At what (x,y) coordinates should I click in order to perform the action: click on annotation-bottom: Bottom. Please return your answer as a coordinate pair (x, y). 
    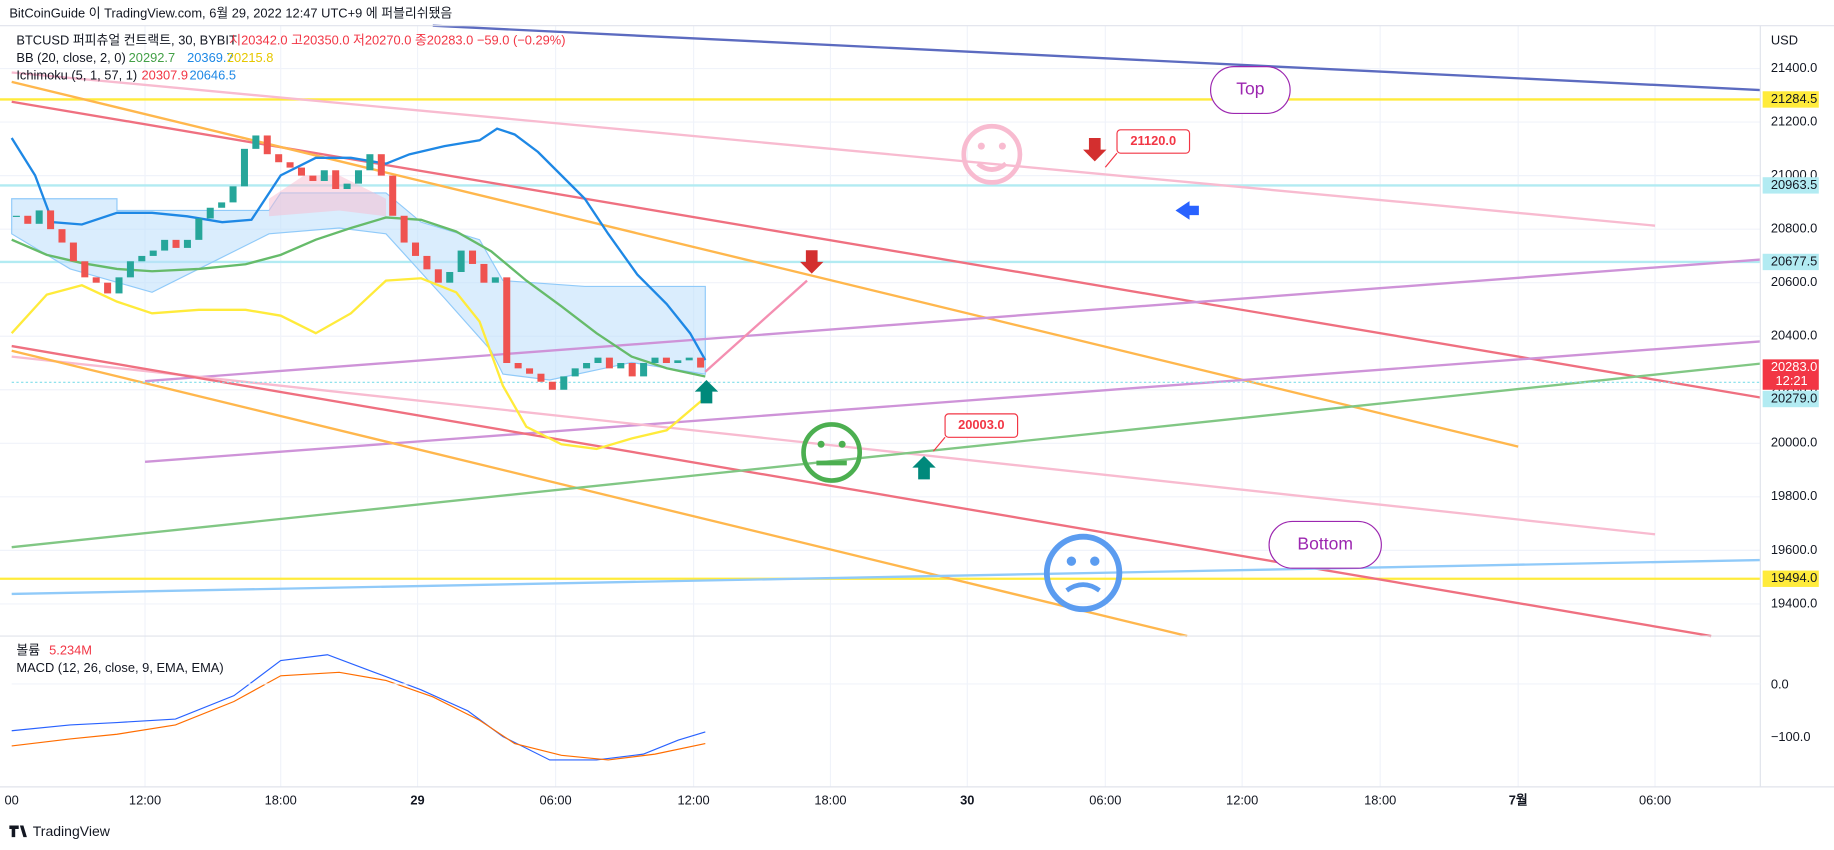
    Looking at the image, I should click on (1325, 543).